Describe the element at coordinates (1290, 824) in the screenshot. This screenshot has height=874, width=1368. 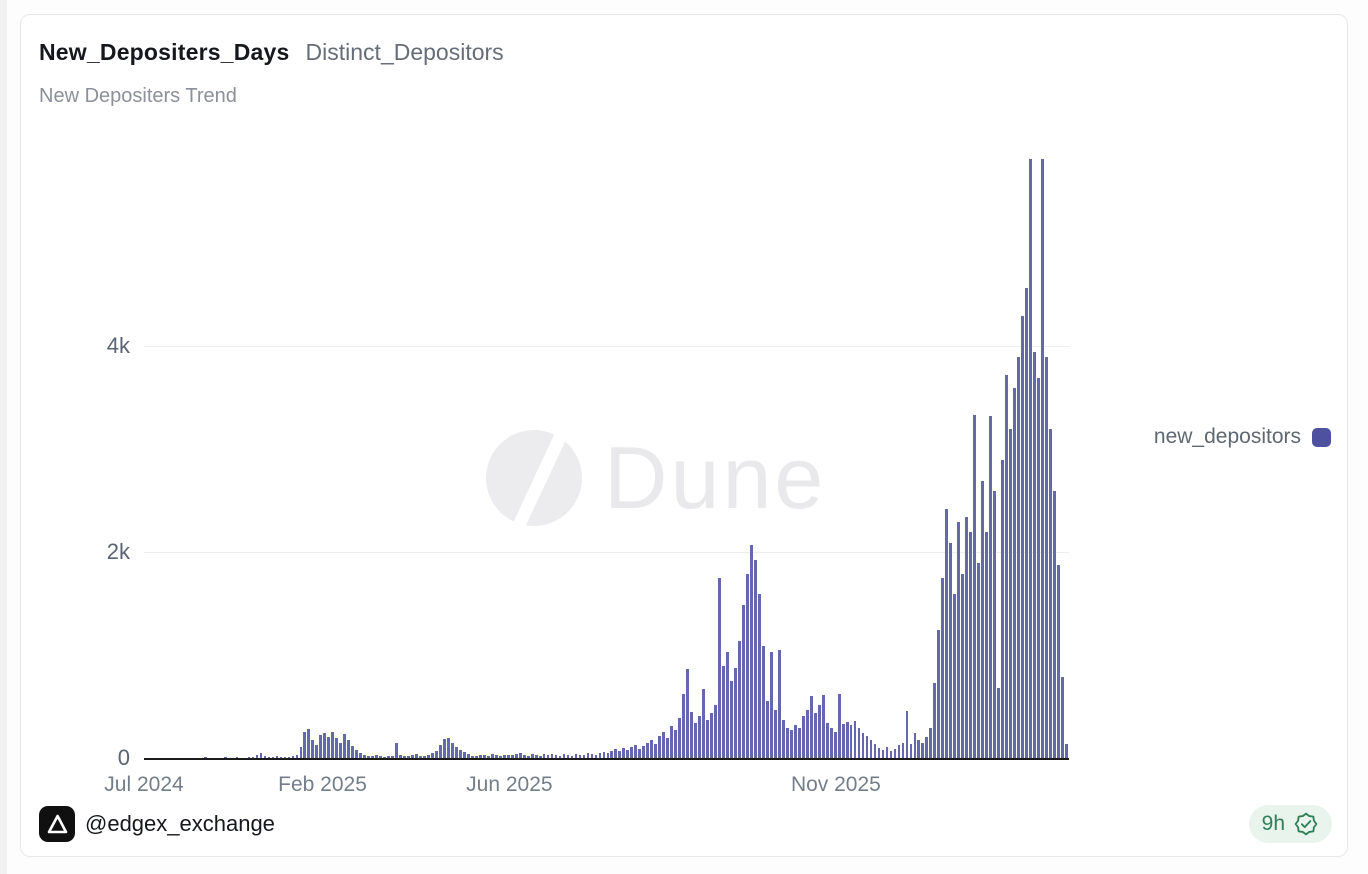
I see `freshness-badge: 9h` at that location.